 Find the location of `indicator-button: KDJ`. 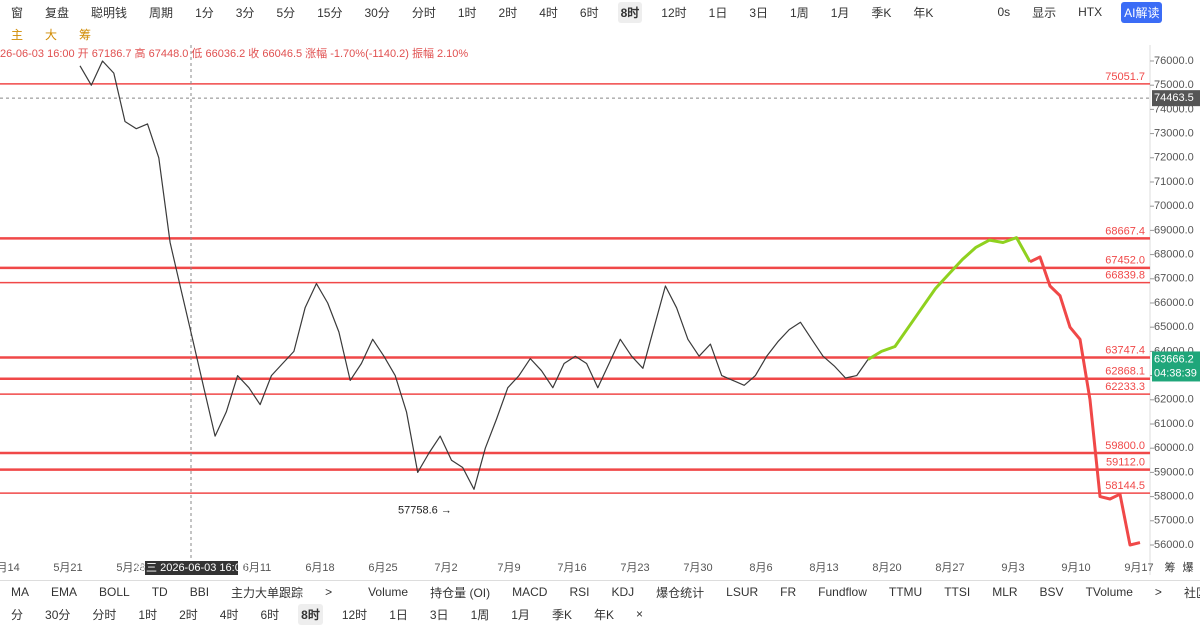

indicator-button: KDJ is located at coordinates (623, 592).